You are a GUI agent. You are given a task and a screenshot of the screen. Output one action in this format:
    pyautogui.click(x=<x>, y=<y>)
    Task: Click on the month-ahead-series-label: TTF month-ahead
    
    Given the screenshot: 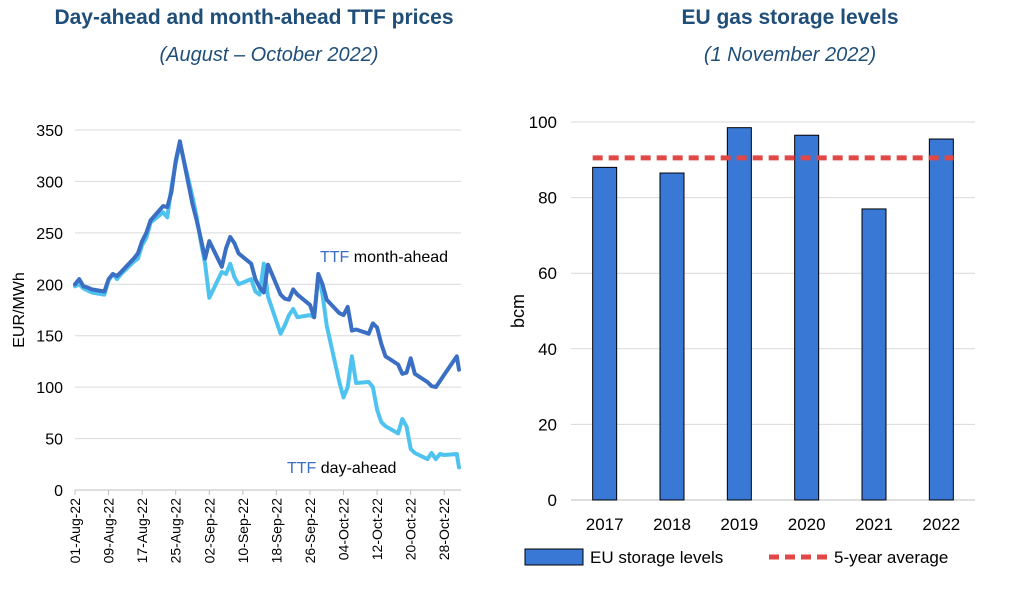 What is the action you would take?
    pyautogui.click(x=384, y=257)
    